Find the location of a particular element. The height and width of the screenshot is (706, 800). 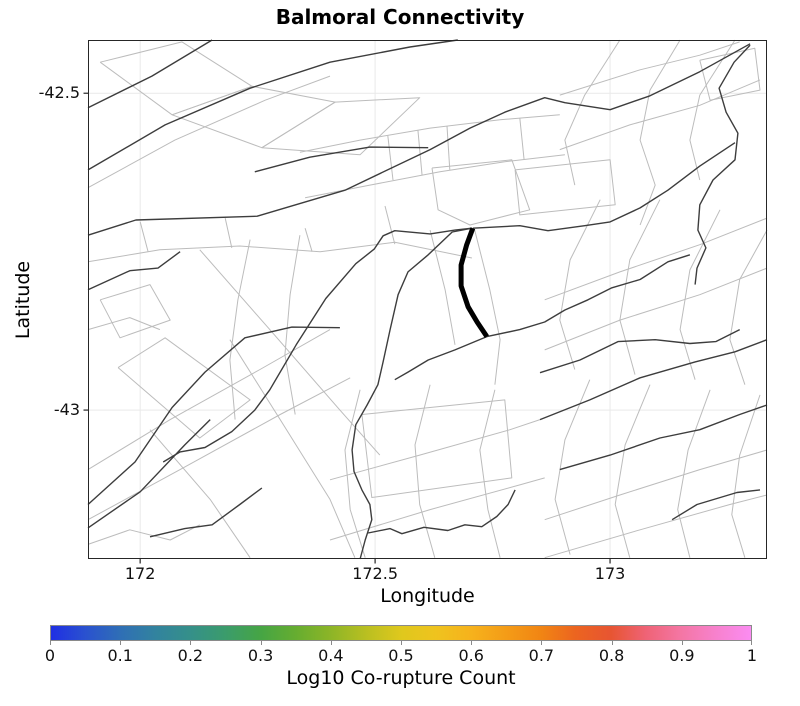

colorbar-tick-label: 0.8 is located at coordinates (611, 655).